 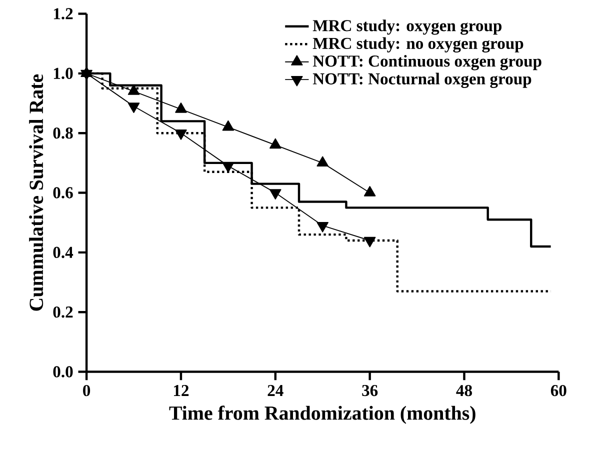 I want to click on x-tick-label: 36, so click(x=370, y=390).